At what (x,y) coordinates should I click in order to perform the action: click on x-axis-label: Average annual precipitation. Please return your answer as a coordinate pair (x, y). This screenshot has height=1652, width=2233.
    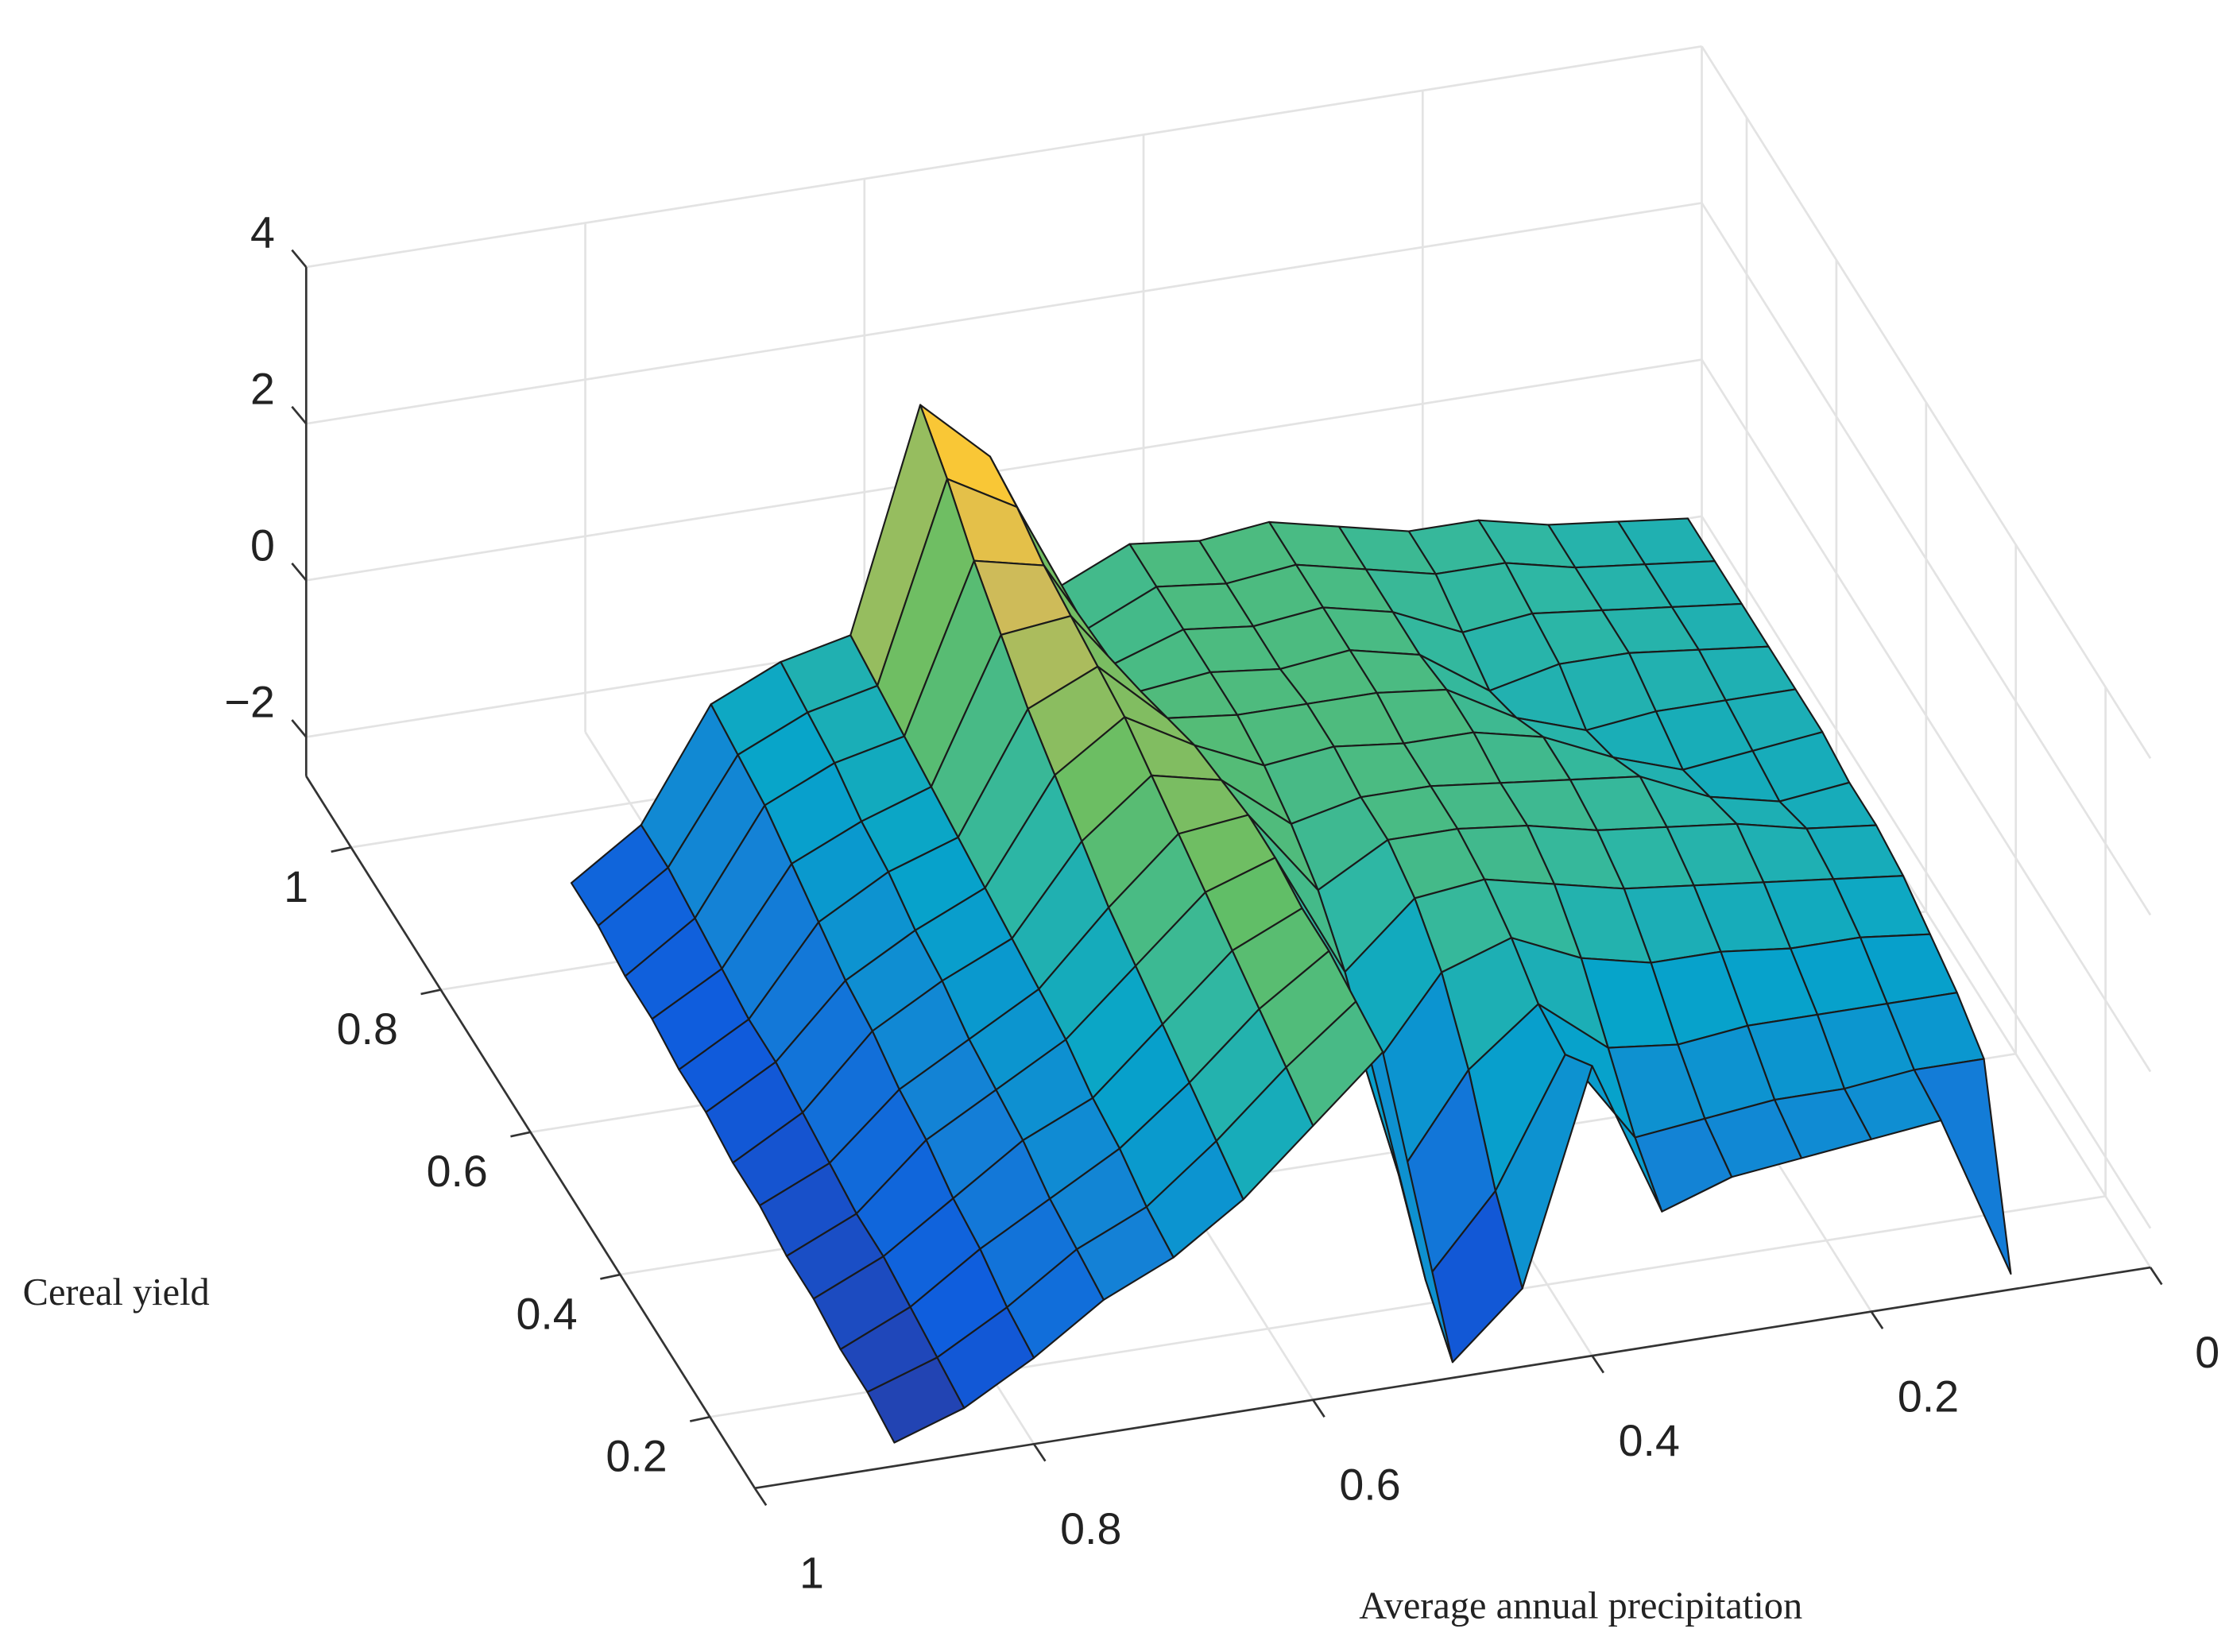
    Looking at the image, I should click on (1580, 1605).